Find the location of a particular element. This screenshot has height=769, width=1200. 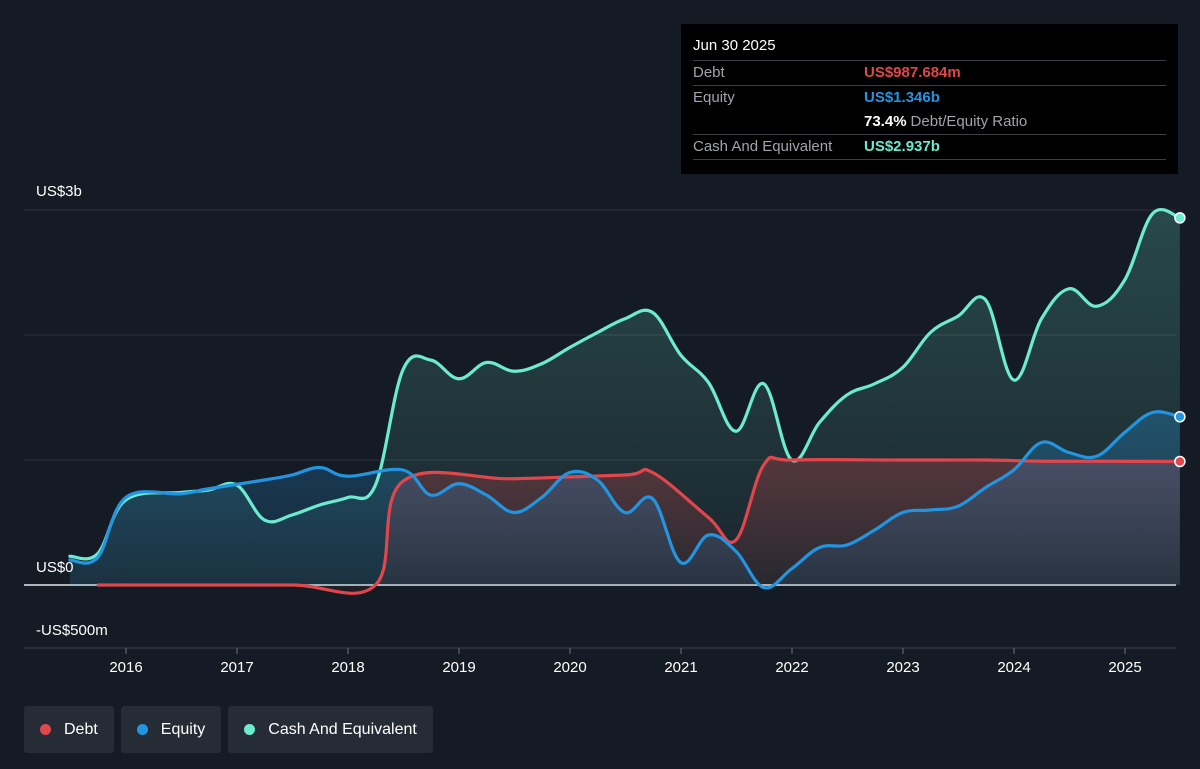

x-tick-label-2022: 2022 is located at coordinates (791, 667).